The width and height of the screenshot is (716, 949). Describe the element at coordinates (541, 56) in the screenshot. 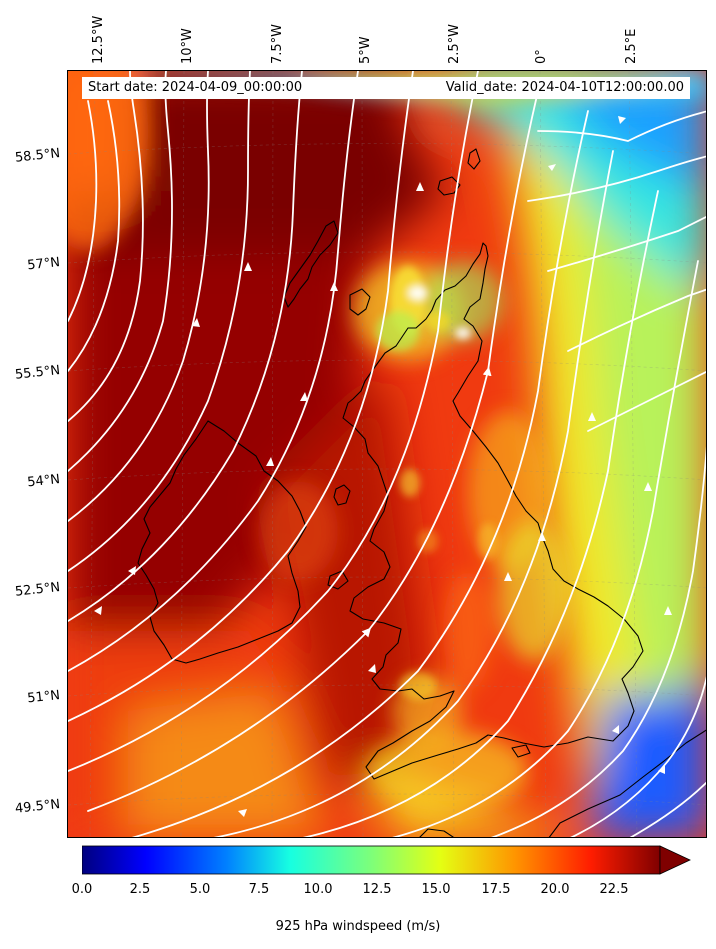

I see `lon-label-0: 0°` at that location.